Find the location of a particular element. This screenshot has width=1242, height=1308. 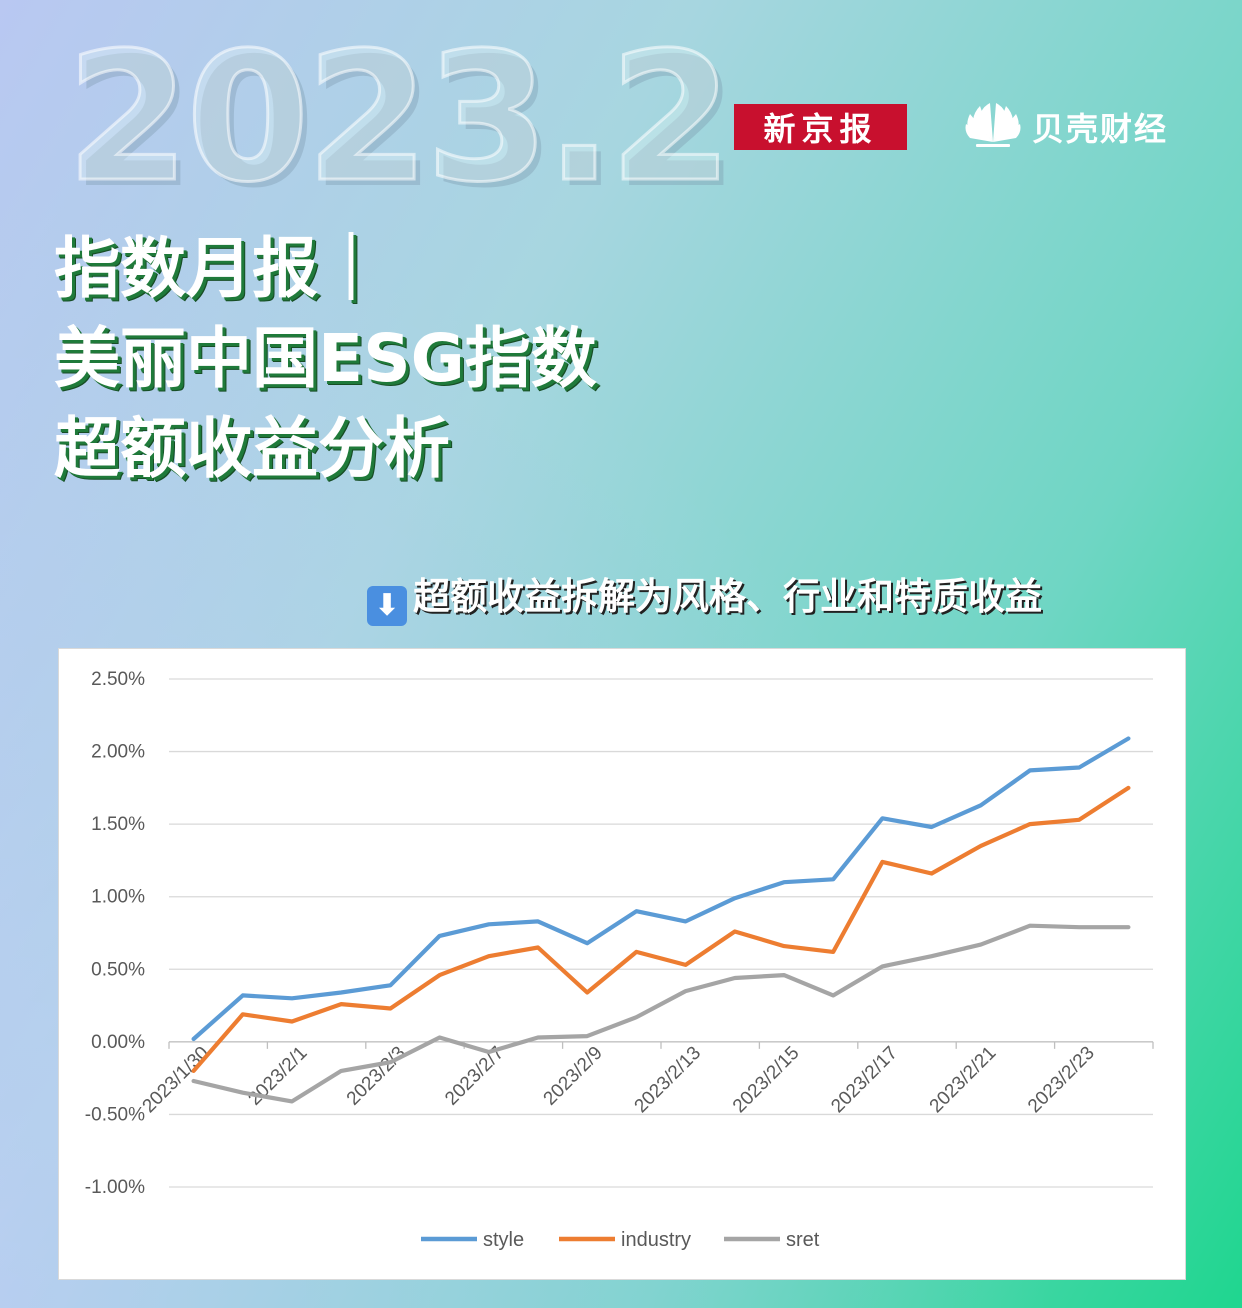

page-title: 指数月报｜ 美丽中国ESG指数 超额收益分析 is located at coordinates (325, 359).